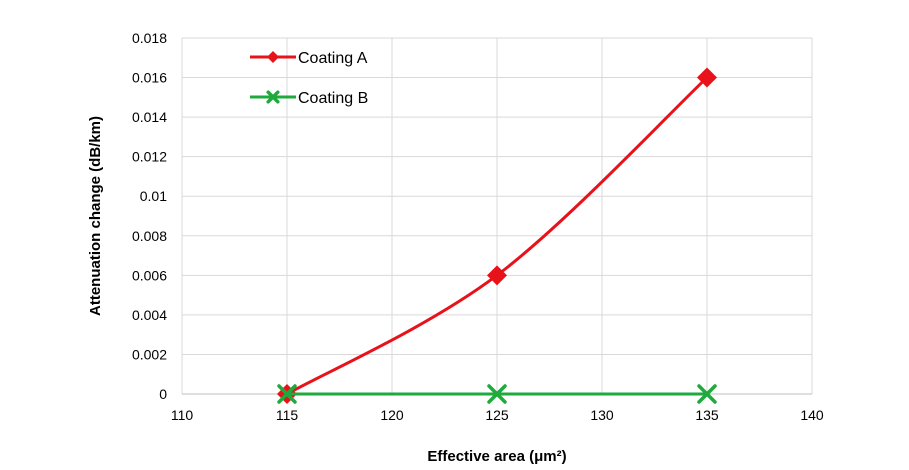 The image size is (909, 470). What do you see at coordinates (333, 58) in the screenshot?
I see `legend-label: Coating A` at bounding box center [333, 58].